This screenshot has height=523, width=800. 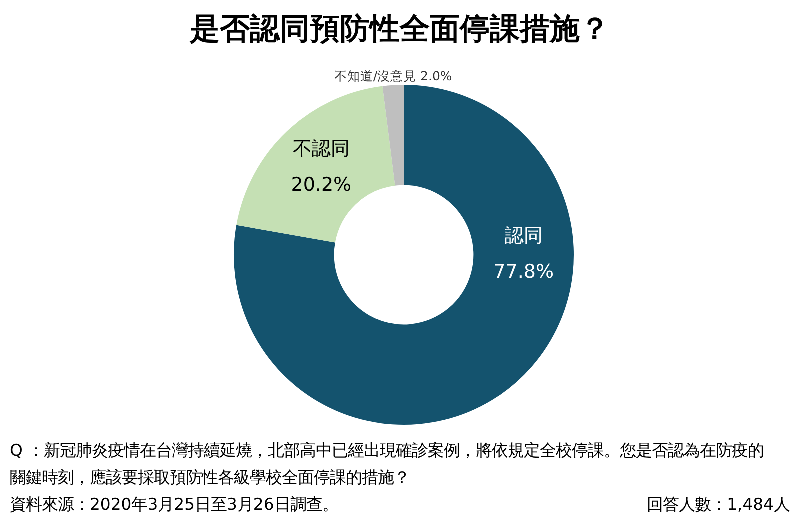 What do you see at coordinates (718, 505) in the screenshot?
I see `text: 回答人數：1,484人` at bounding box center [718, 505].